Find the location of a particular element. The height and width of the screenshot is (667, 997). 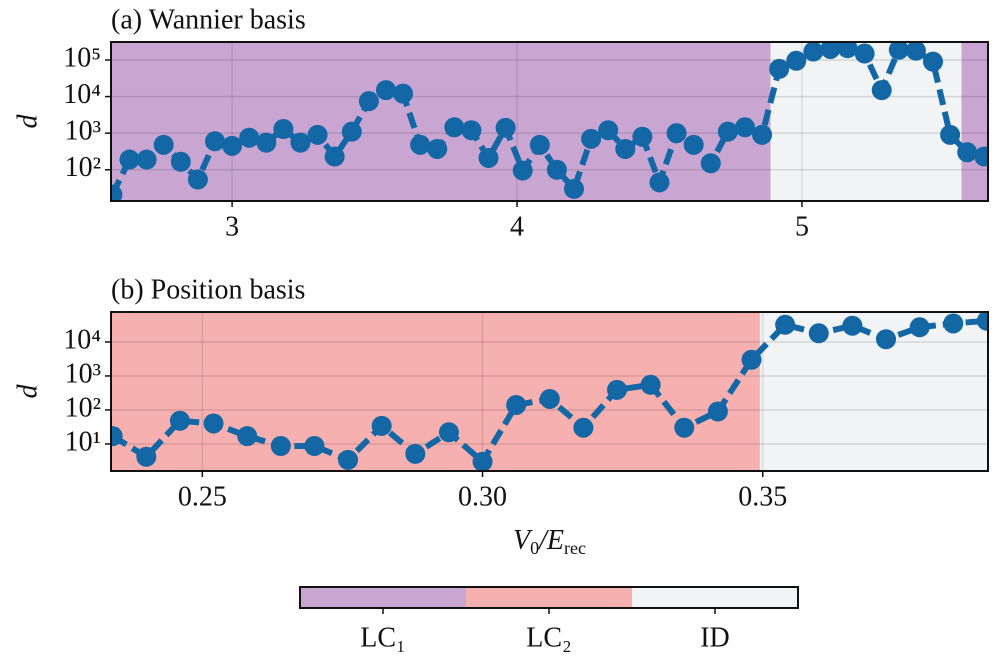

x-tick-label: 4 is located at coordinates (517, 226).